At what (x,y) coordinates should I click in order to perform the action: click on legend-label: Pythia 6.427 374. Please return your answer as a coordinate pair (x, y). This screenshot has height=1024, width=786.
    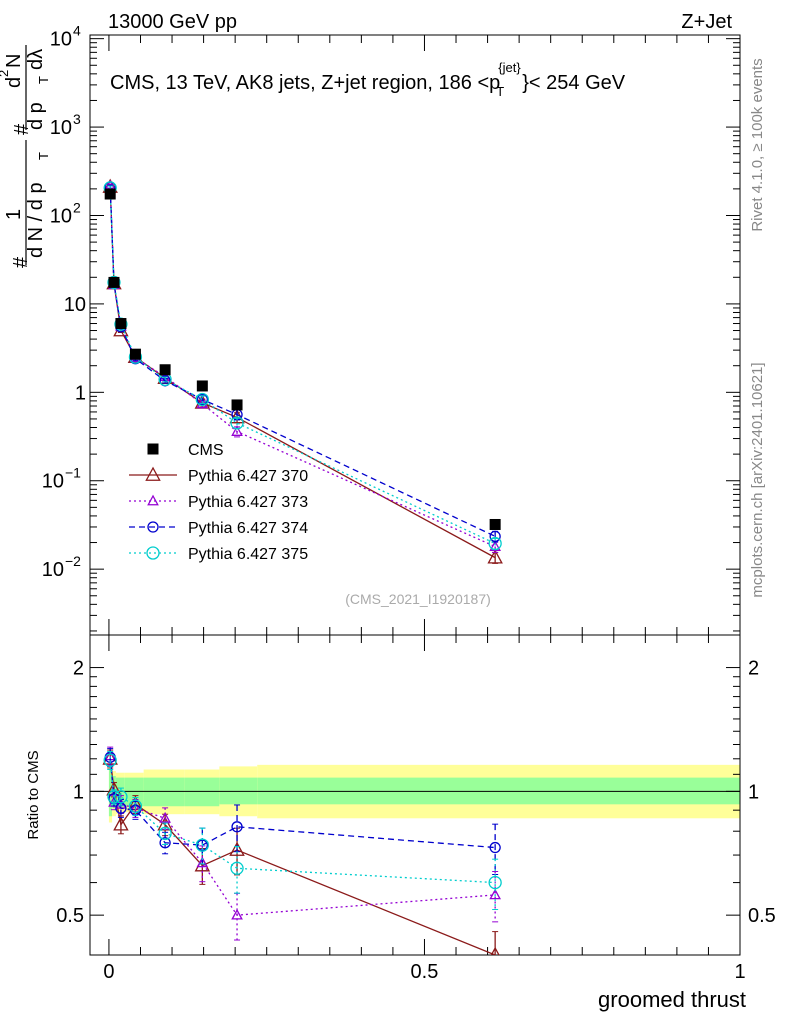
    Looking at the image, I should click on (248, 528).